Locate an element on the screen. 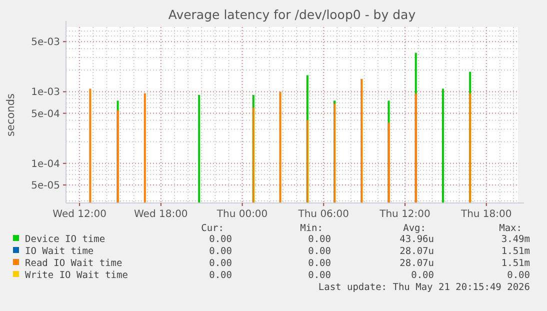 The image size is (547, 311). y-tick-label: 5e-05 is located at coordinates (45, 186).